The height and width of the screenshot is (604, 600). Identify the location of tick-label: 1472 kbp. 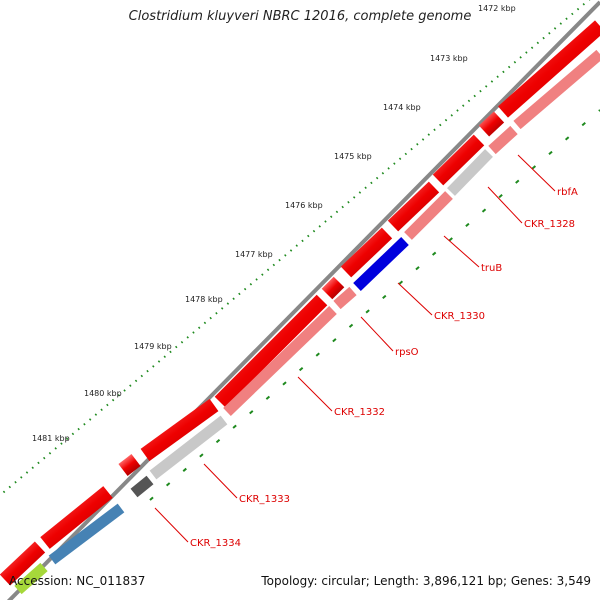
(497, 8).